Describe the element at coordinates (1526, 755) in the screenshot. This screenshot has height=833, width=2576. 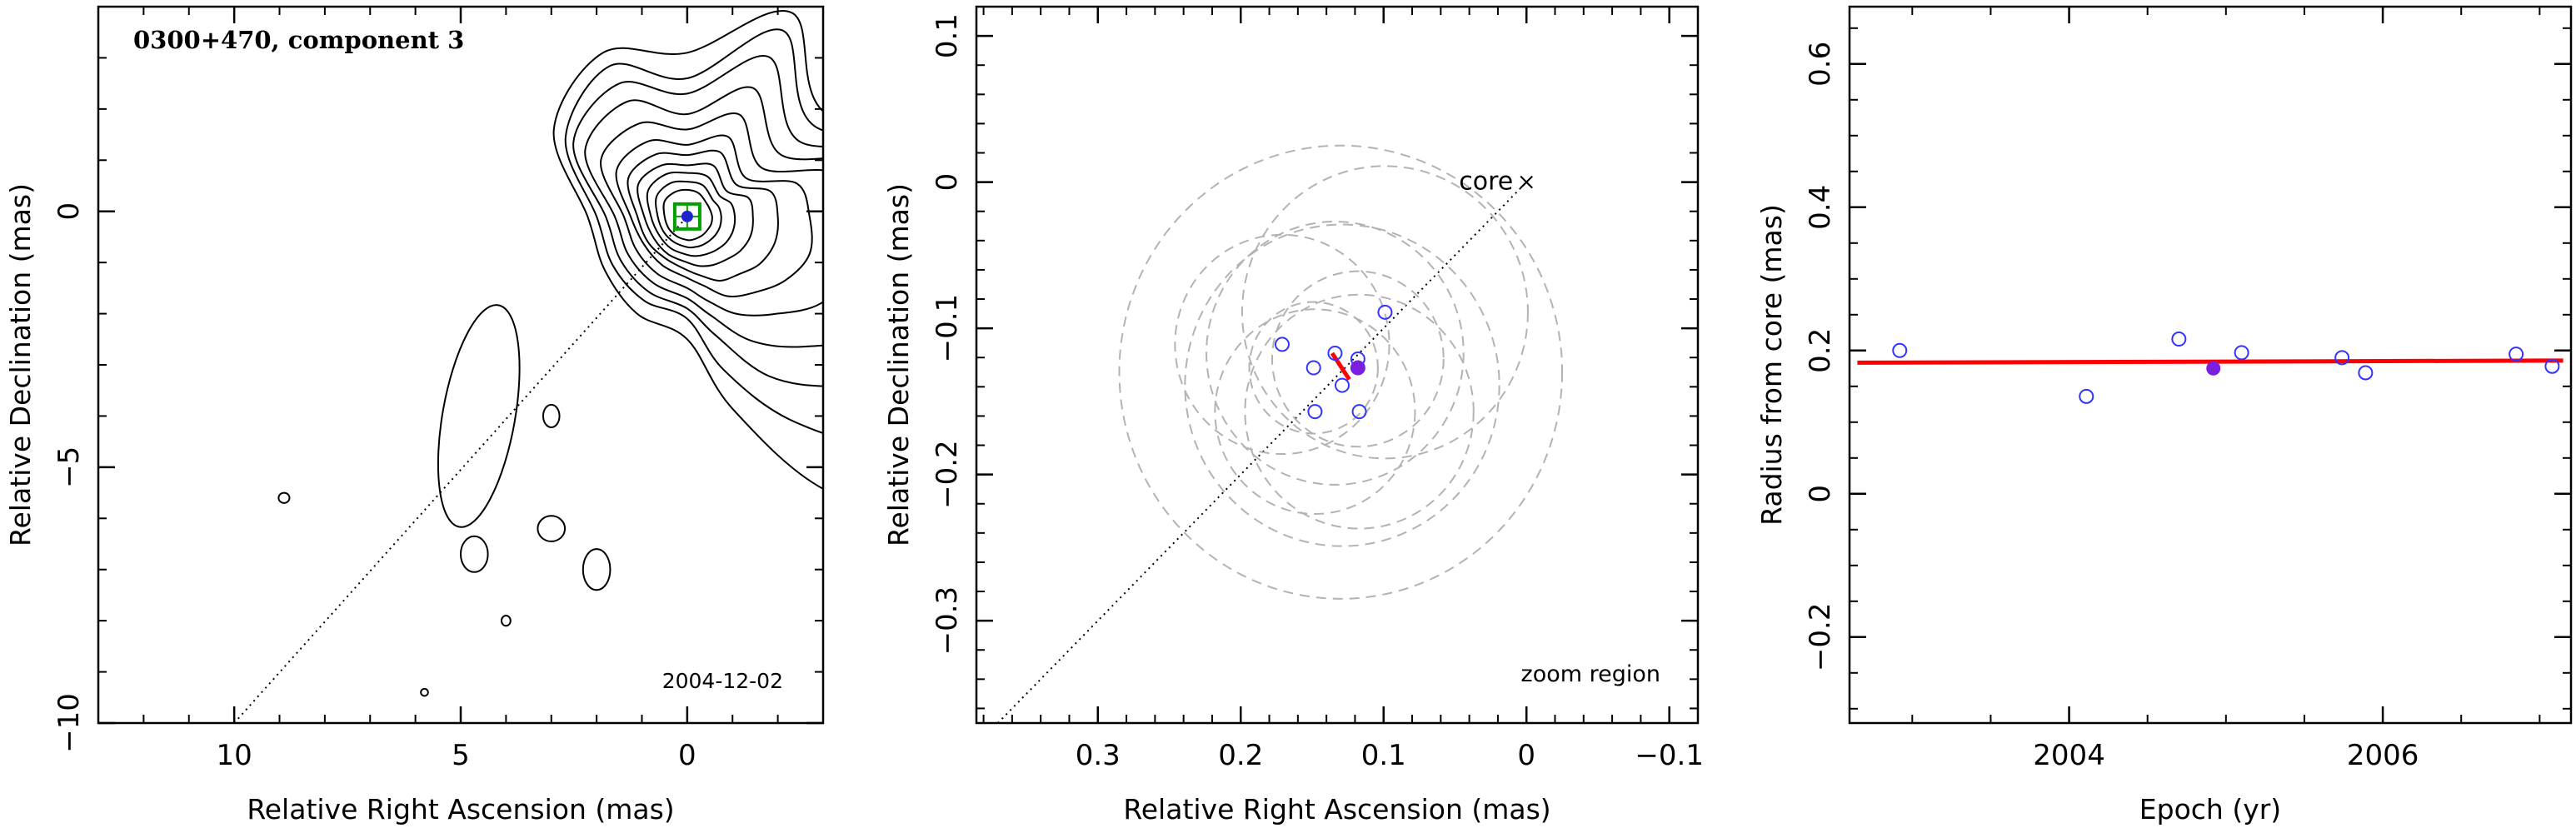
I see `panel2-x-tick-label: 0` at that location.